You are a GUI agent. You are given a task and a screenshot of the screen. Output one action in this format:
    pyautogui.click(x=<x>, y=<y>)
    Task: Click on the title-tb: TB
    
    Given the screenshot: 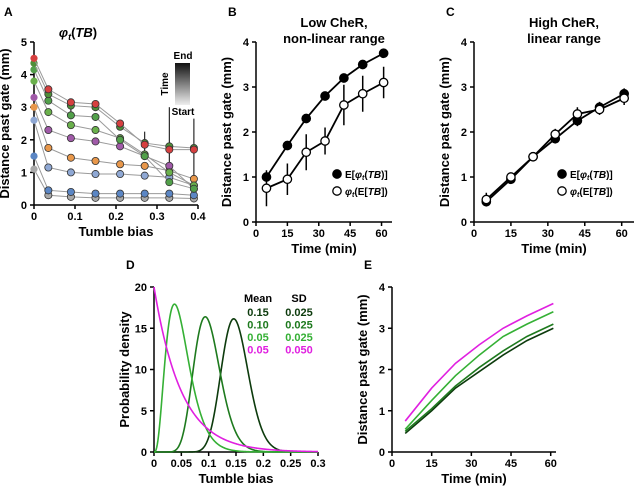 What is the action you would take?
    pyautogui.click(x=83, y=32)
    